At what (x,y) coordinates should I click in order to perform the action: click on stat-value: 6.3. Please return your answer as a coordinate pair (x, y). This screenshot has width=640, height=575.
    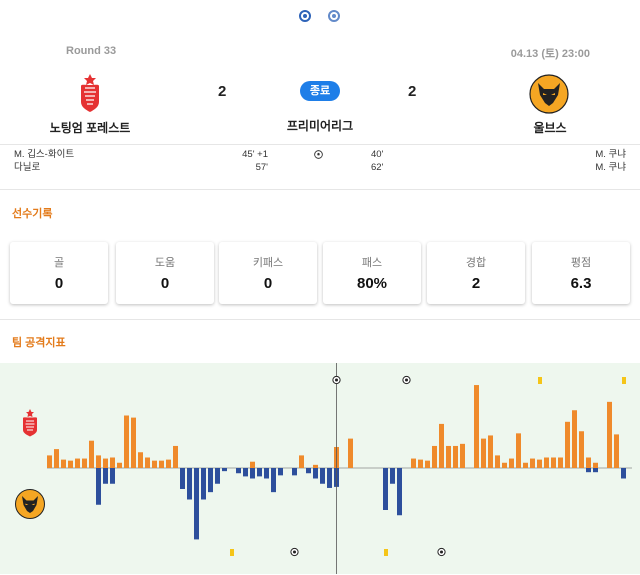
    Looking at the image, I should click on (581, 283).